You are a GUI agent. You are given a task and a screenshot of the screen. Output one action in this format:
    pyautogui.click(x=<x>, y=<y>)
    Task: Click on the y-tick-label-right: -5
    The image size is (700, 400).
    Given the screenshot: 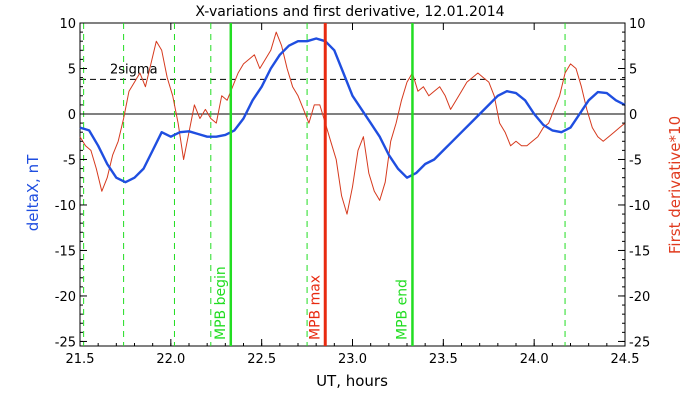 What is the action you would take?
    pyautogui.click(x=635, y=160)
    